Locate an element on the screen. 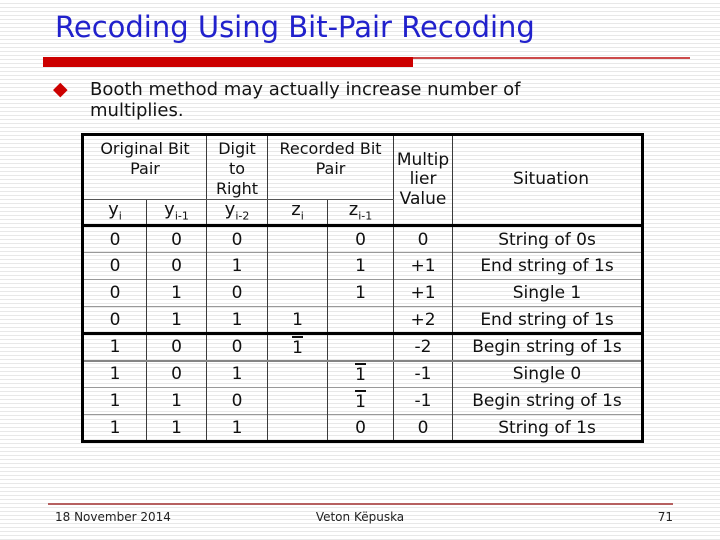 The image size is (720, 540). footer-author: Veton Këpuska is located at coordinates (360, 517).